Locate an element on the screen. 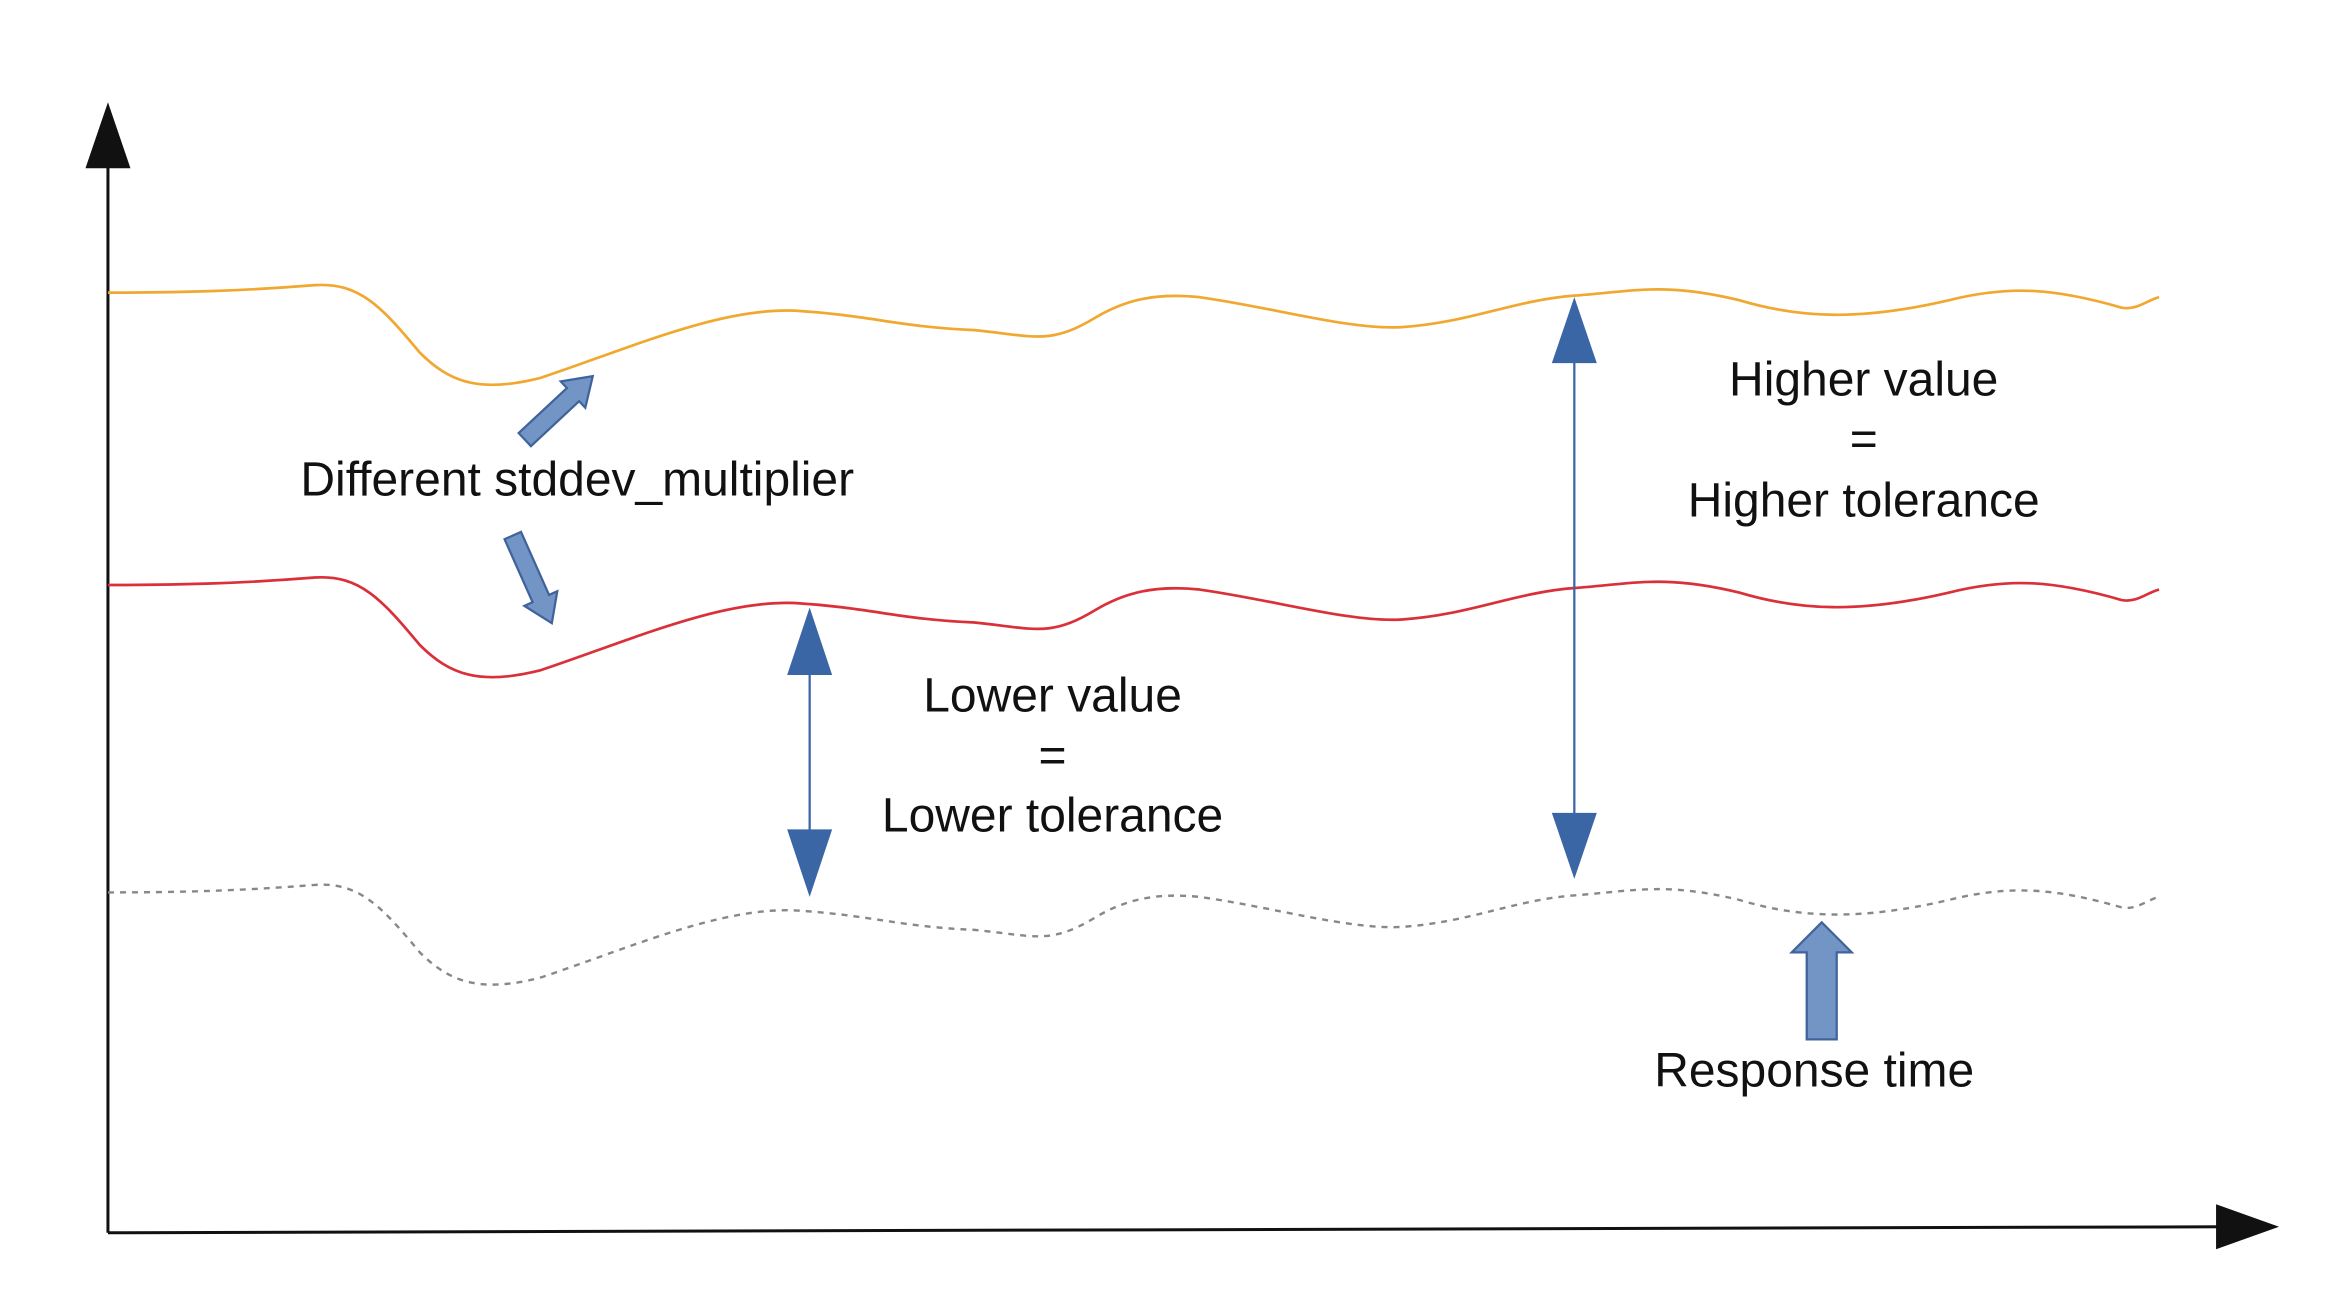  y-axis-arrowhead is located at coordinates (108, 135).